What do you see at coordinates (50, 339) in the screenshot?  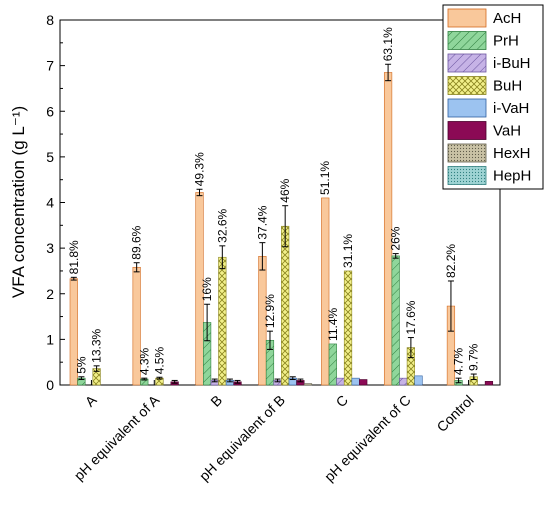 I see `y-tick-label: 1` at bounding box center [50, 339].